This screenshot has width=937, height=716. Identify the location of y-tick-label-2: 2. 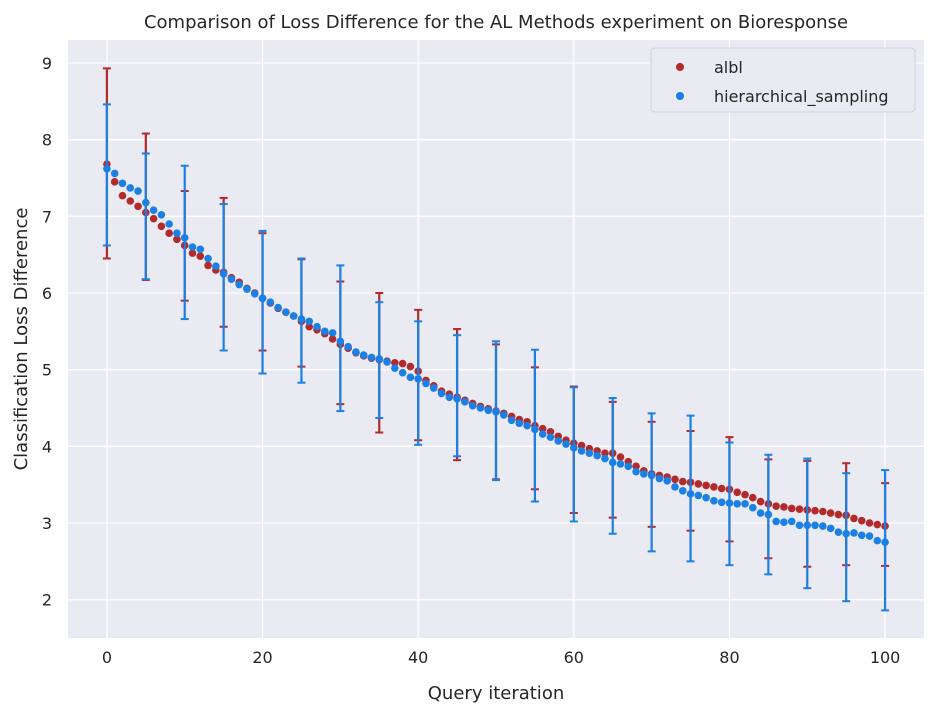
(47, 600).